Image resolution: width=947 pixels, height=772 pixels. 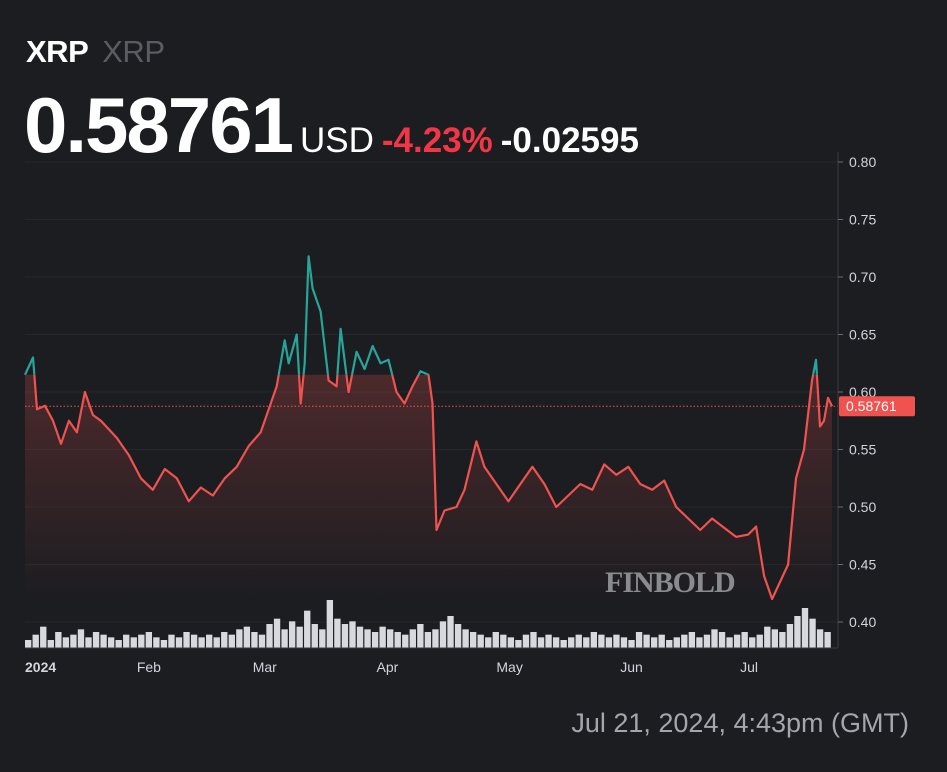 What do you see at coordinates (862, 162) in the screenshot?
I see `y-tick-label: 0.80` at bounding box center [862, 162].